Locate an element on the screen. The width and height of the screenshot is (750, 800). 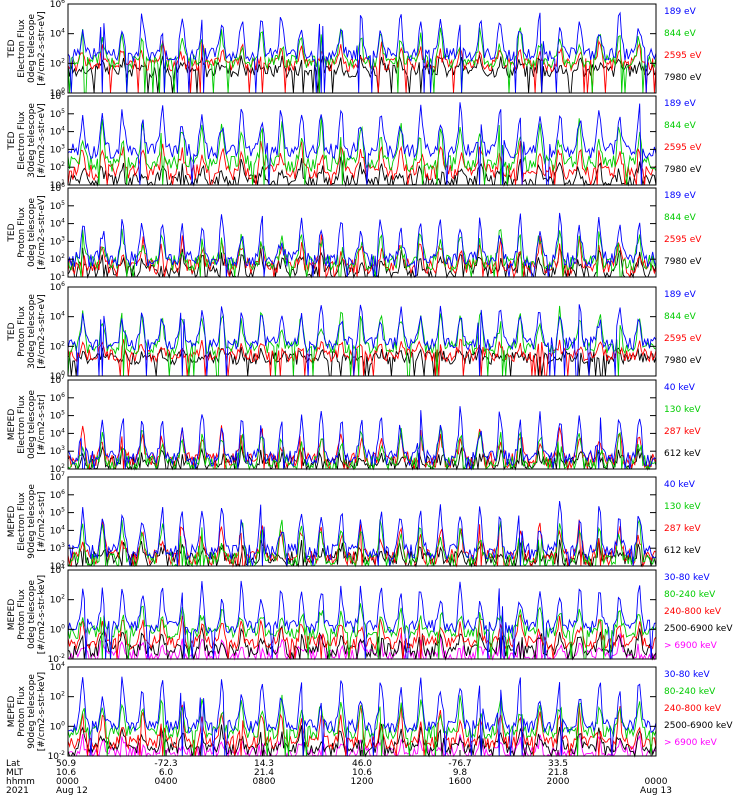
x-row-label: MLT is located at coordinates (15, 773).